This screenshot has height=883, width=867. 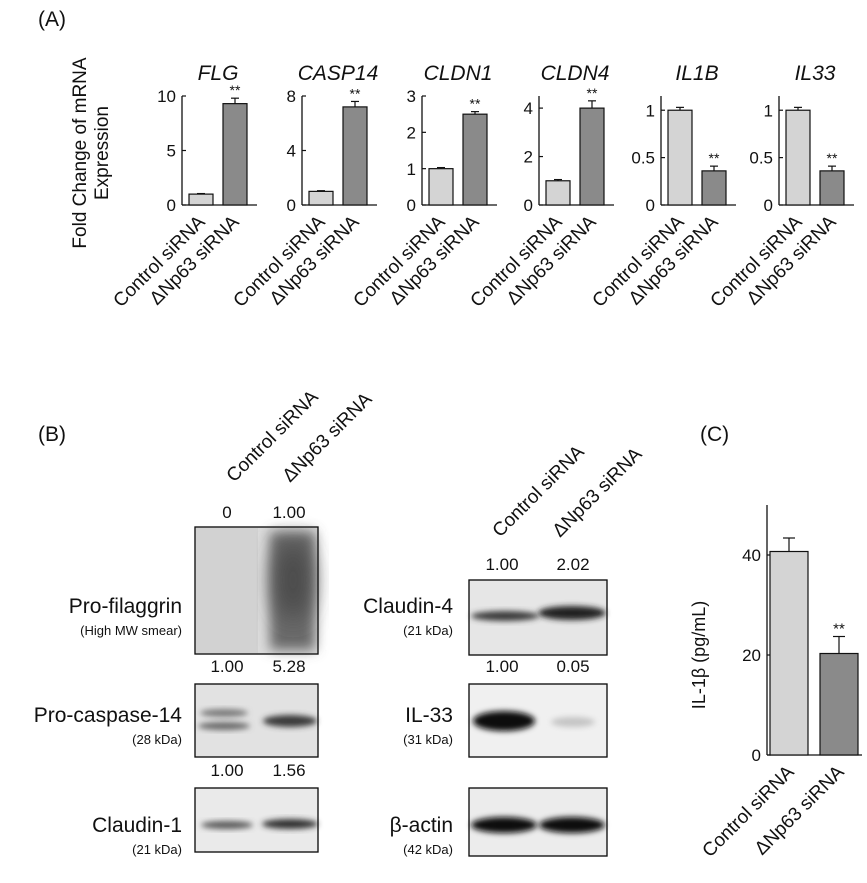 What do you see at coordinates (226, 512) in the screenshot?
I see `blot-quant: 0` at bounding box center [226, 512].